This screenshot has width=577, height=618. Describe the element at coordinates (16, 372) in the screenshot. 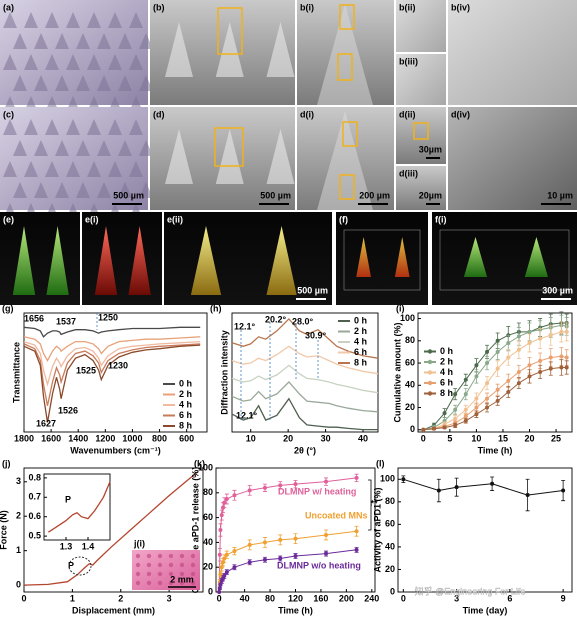

I see `y-axis-label: Transmittance` at that location.